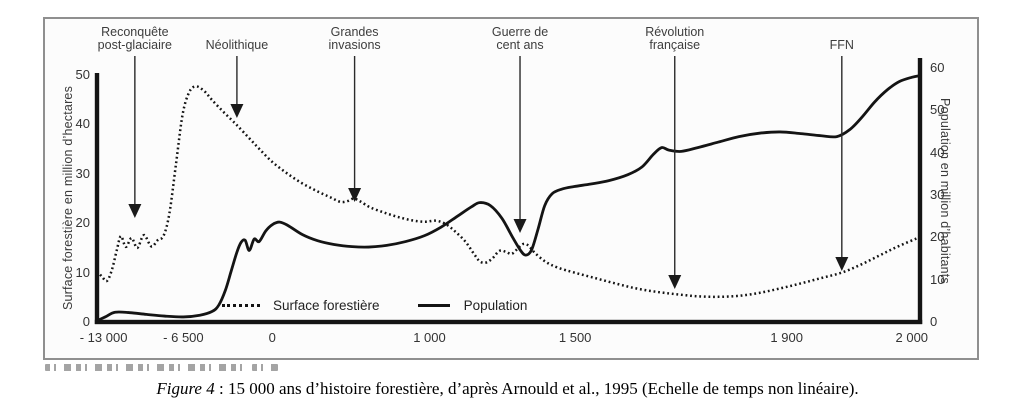  I want to click on x-tick-label: 1 000, so click(429, 337).